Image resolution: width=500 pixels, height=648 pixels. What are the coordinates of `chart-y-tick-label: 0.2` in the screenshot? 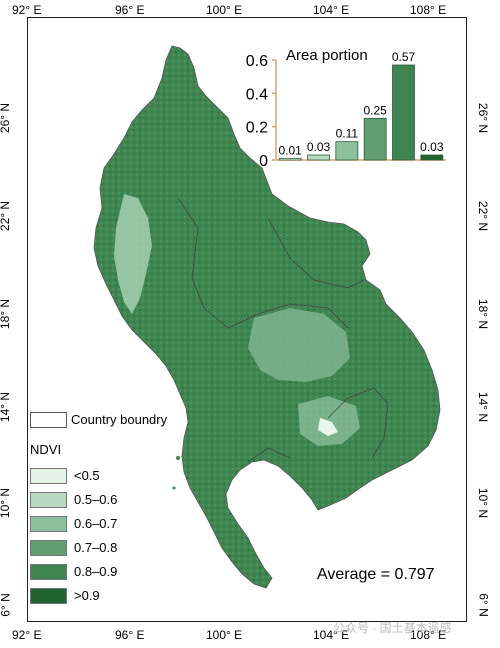 It's located at (257, 128).